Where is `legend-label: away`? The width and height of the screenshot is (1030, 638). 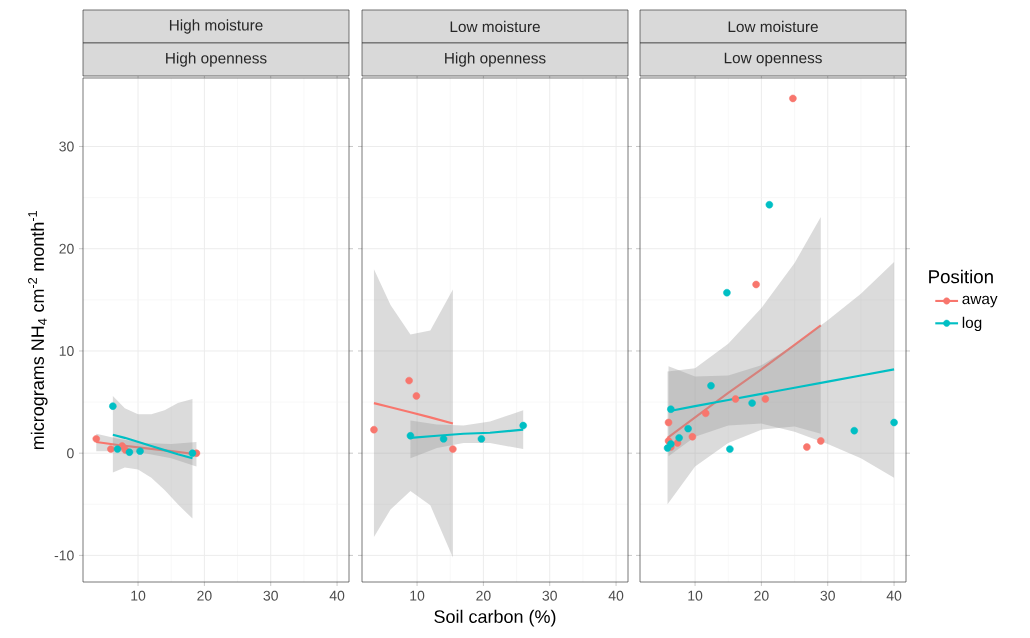
legend-label: away is located at coordinates (980, 301).